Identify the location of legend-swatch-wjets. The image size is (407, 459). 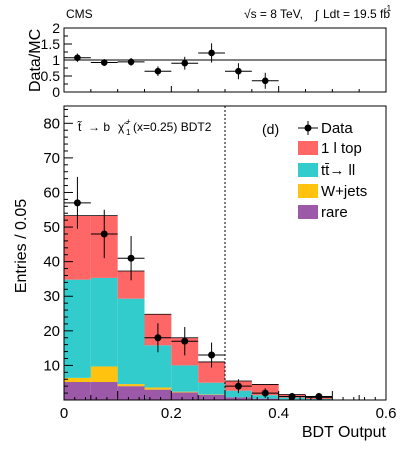
(308, 191).